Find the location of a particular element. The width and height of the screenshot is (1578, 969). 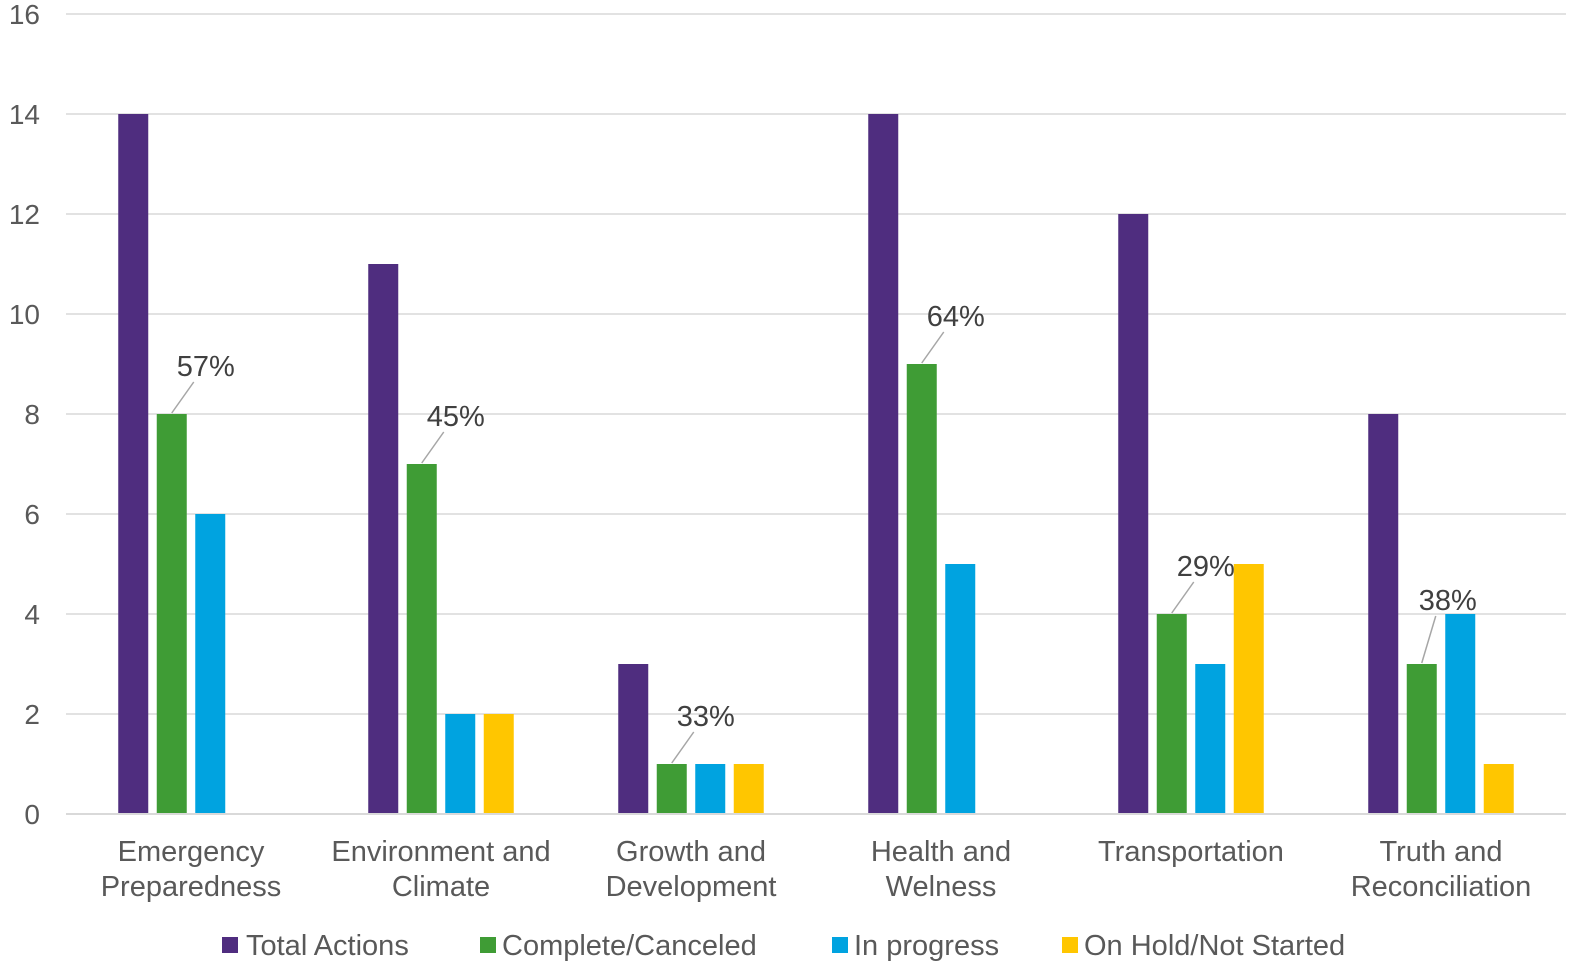

data-label: 57% is located at coordinates (206, 367).